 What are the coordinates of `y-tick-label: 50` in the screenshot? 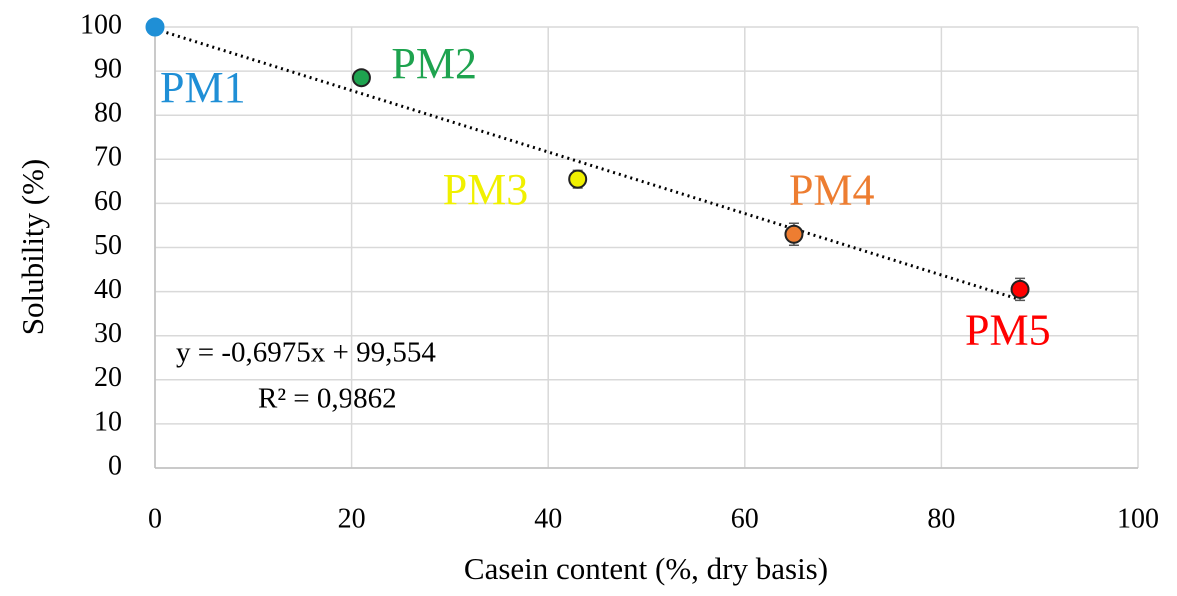 It's located at (108, 245).